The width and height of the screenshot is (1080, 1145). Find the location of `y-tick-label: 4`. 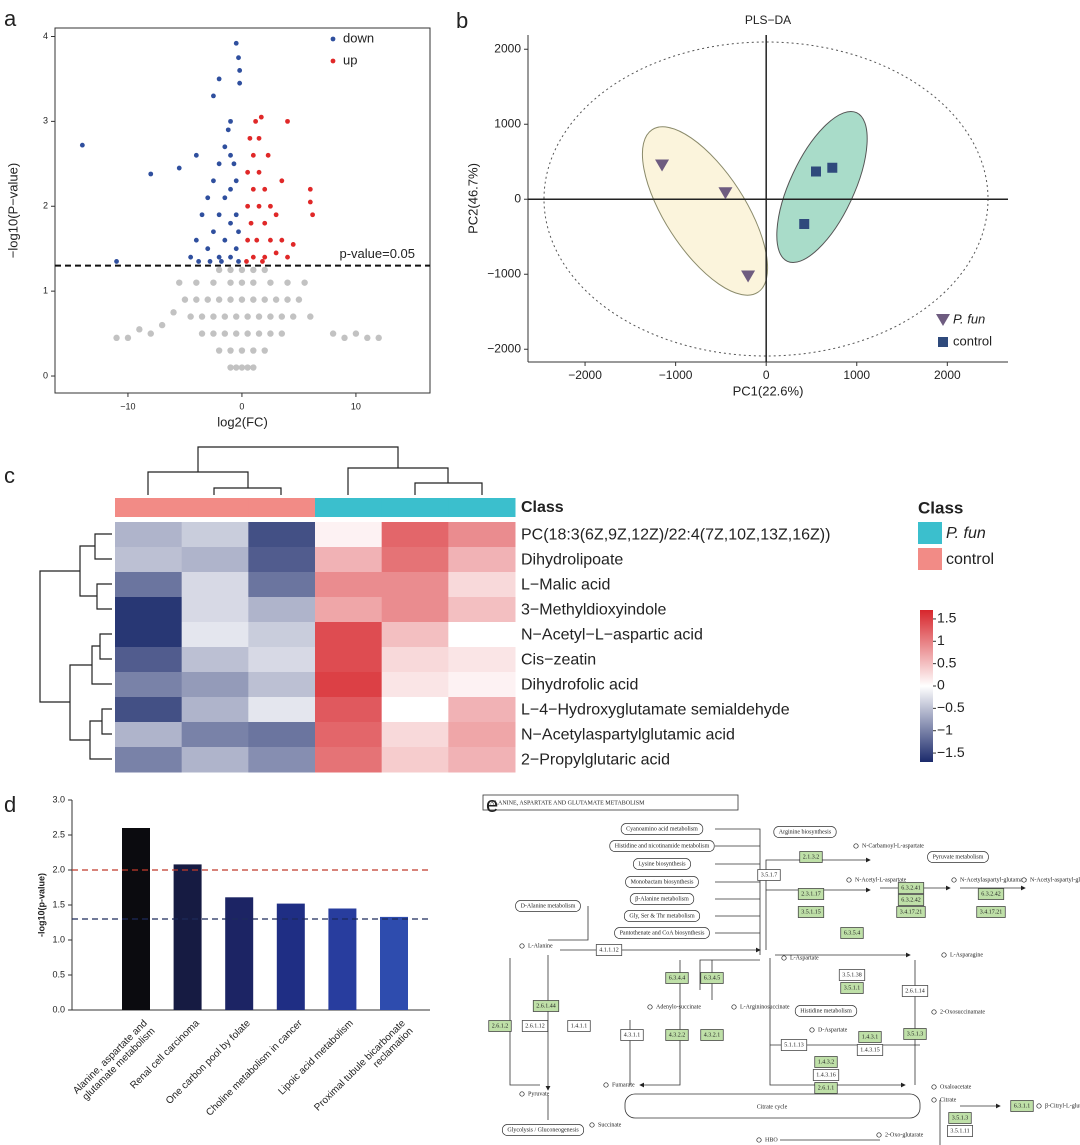

y-tick-label: 4 is located at coordinates (45, 36).